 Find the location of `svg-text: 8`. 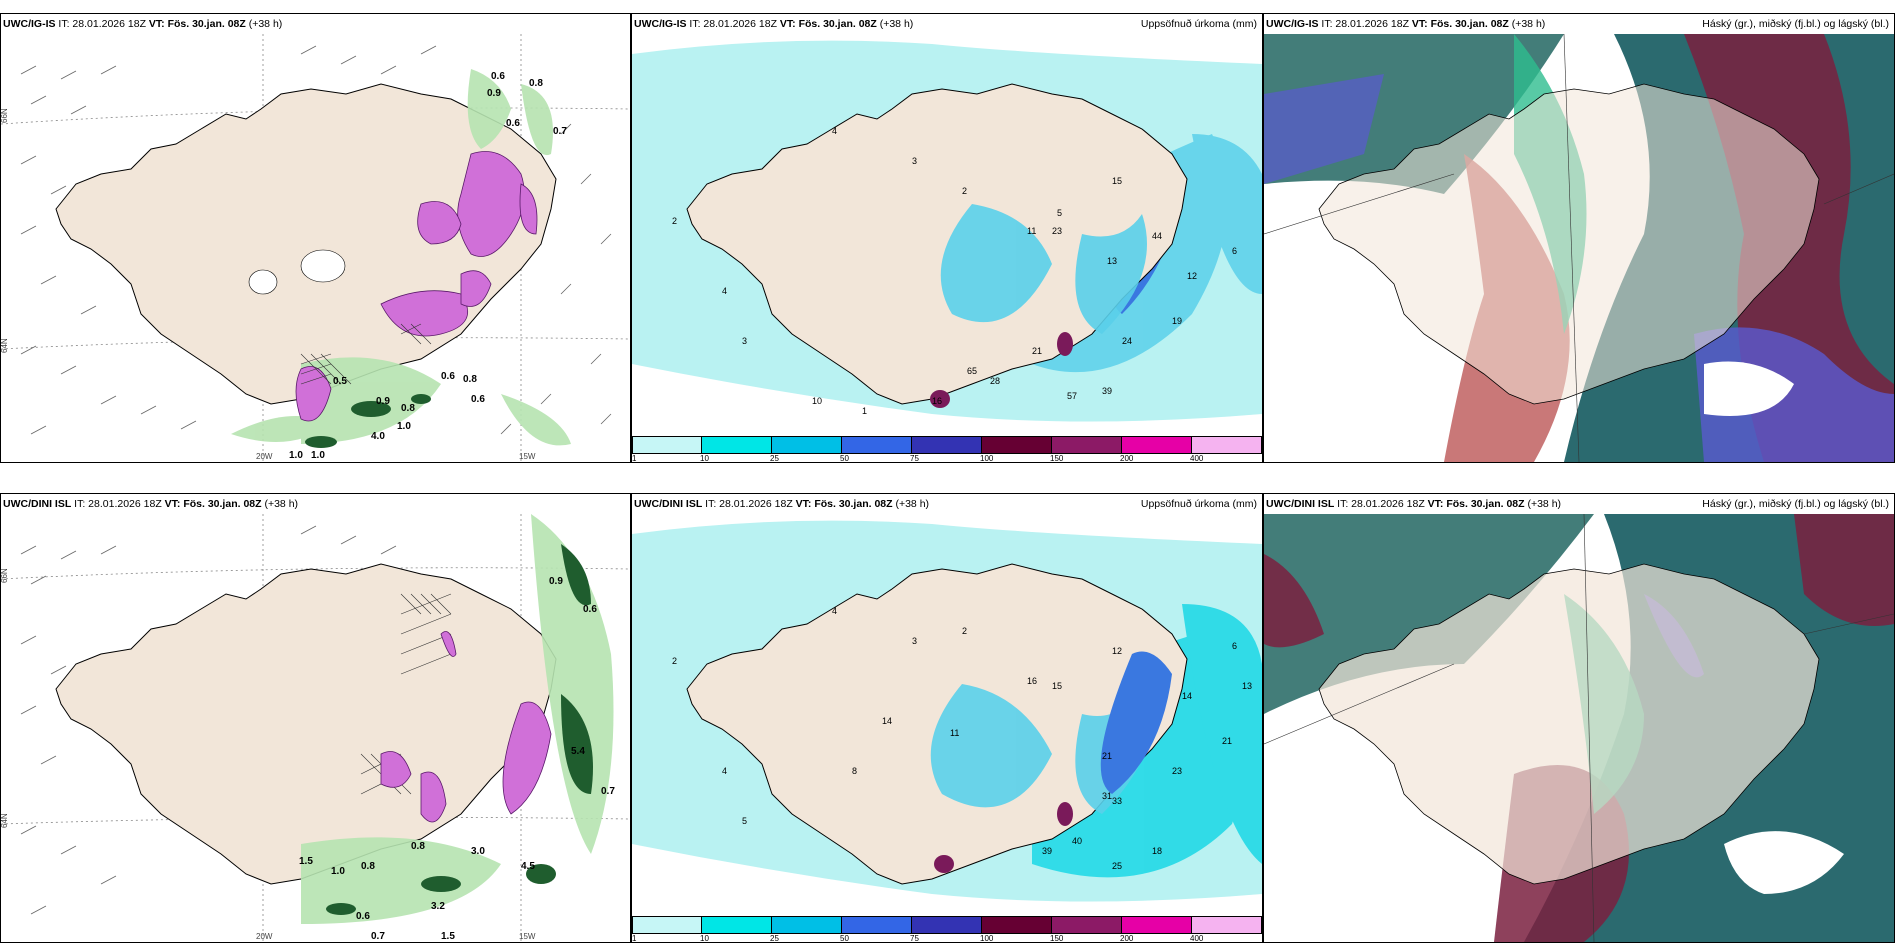

svg-text: 8 is located at coordinates (854, 771).